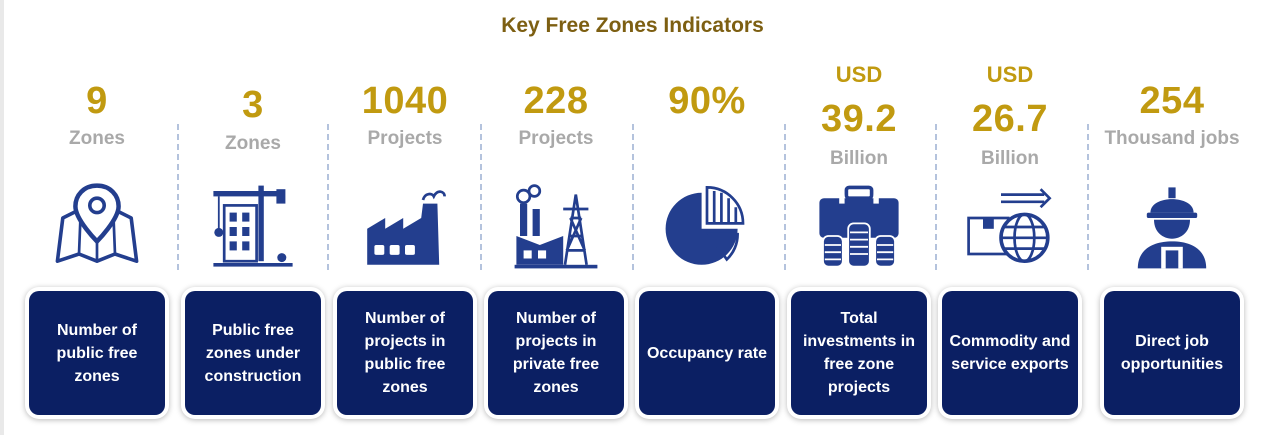 This screenshot has width=1277, height=435. I want to click on indicator-label-card: Number of public free zones, so click(97, 353).